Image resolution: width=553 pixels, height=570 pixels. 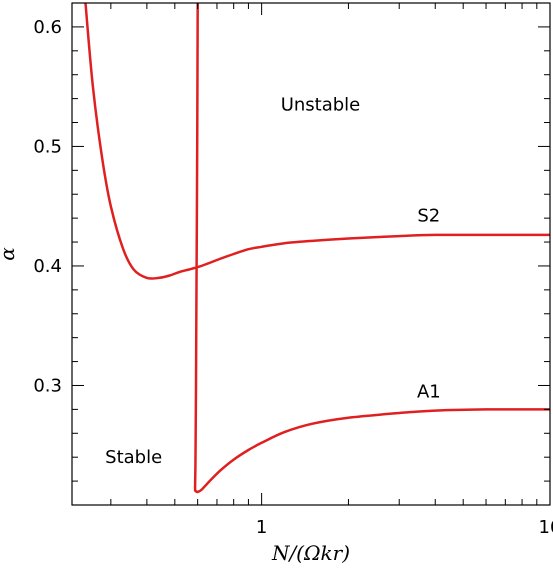 I want to click on annotation-stable: Stable, so click(x=133, y=457).